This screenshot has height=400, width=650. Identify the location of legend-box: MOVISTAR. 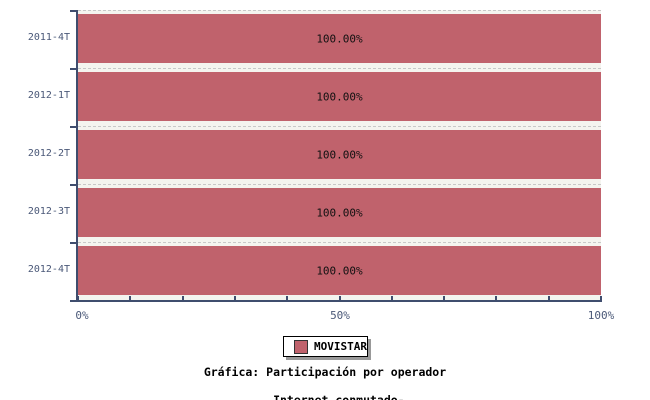
(325, 346).